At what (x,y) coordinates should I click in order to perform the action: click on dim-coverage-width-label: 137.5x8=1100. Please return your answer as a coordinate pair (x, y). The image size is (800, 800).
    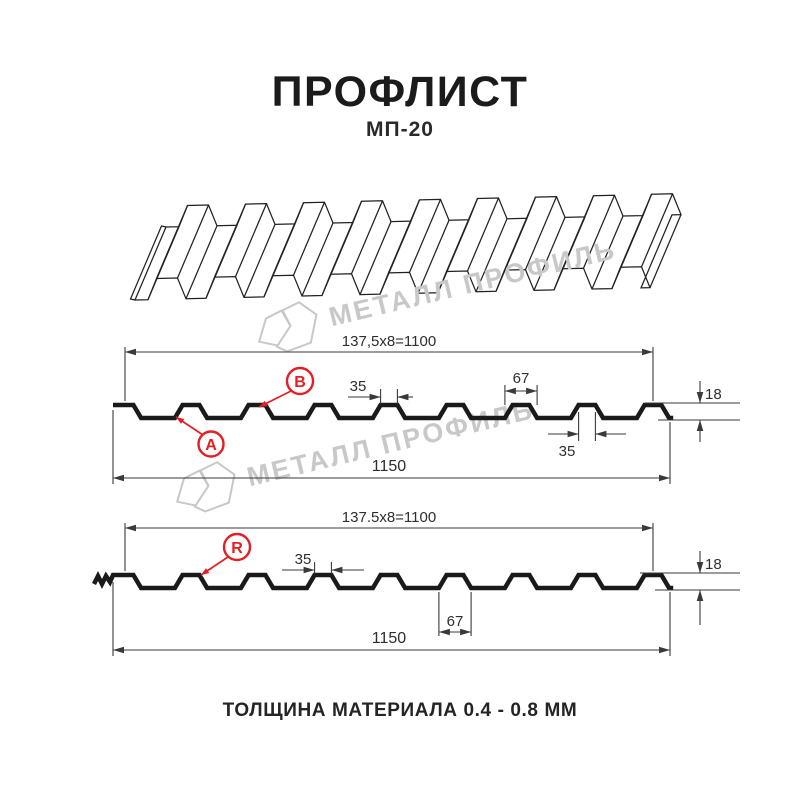
    Looking at the image, I should click on (389, 517).